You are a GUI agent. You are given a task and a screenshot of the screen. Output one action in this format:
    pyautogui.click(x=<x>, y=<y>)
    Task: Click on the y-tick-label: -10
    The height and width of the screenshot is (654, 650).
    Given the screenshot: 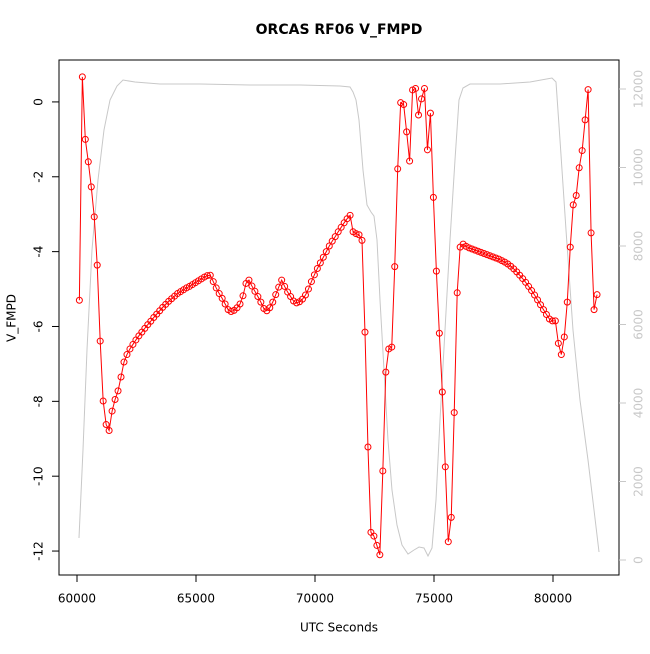 What is the action you would take?
    pyautogui.click(x=39, y=476)
    